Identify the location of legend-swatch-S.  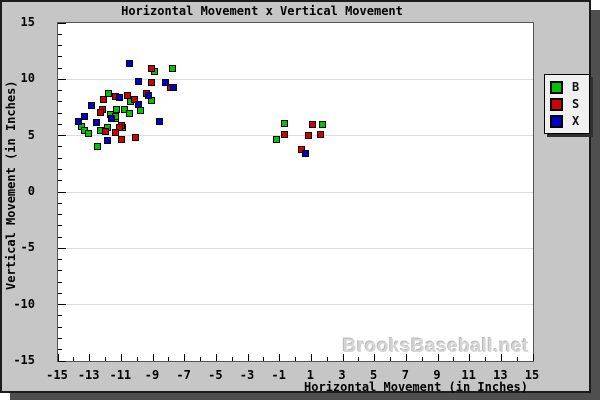
(556, 104).